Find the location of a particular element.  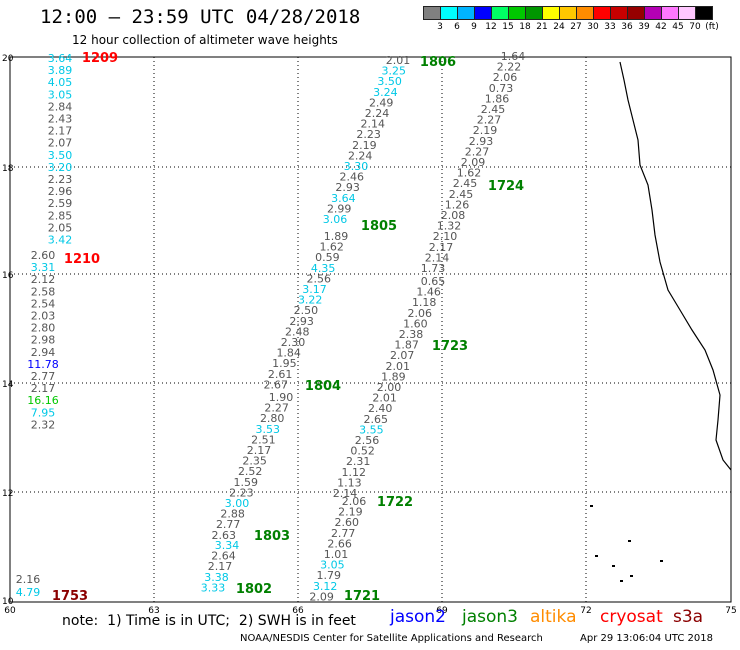

satellite-cryosat: cryosat is located at coordinates (631, 617).